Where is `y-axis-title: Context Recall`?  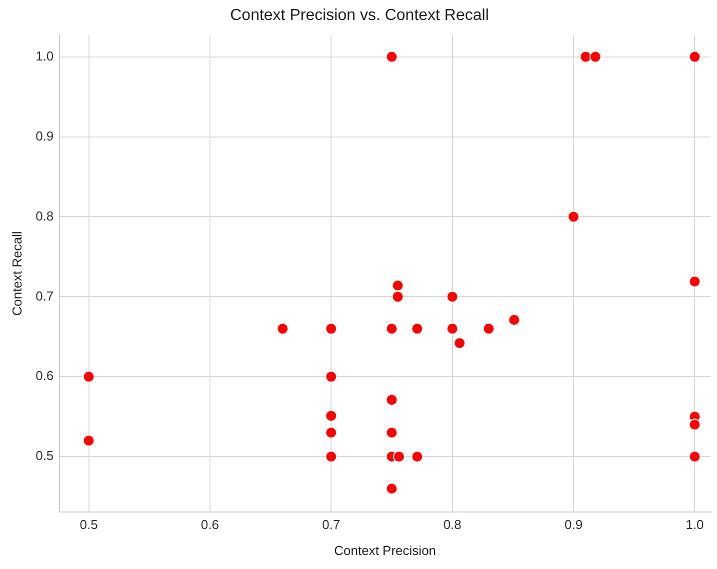
y-axis-title: Context Recall is located at coordinates (16, 273).